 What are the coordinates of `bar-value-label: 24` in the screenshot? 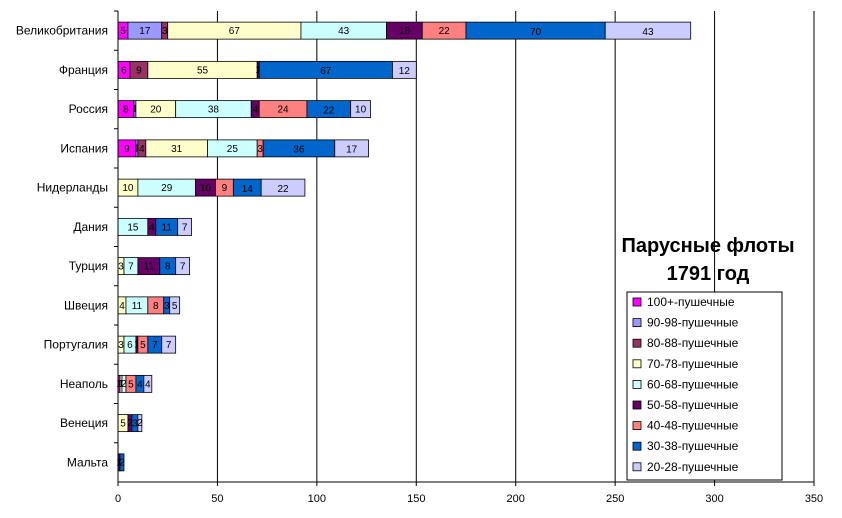 It's located at (283, 110).